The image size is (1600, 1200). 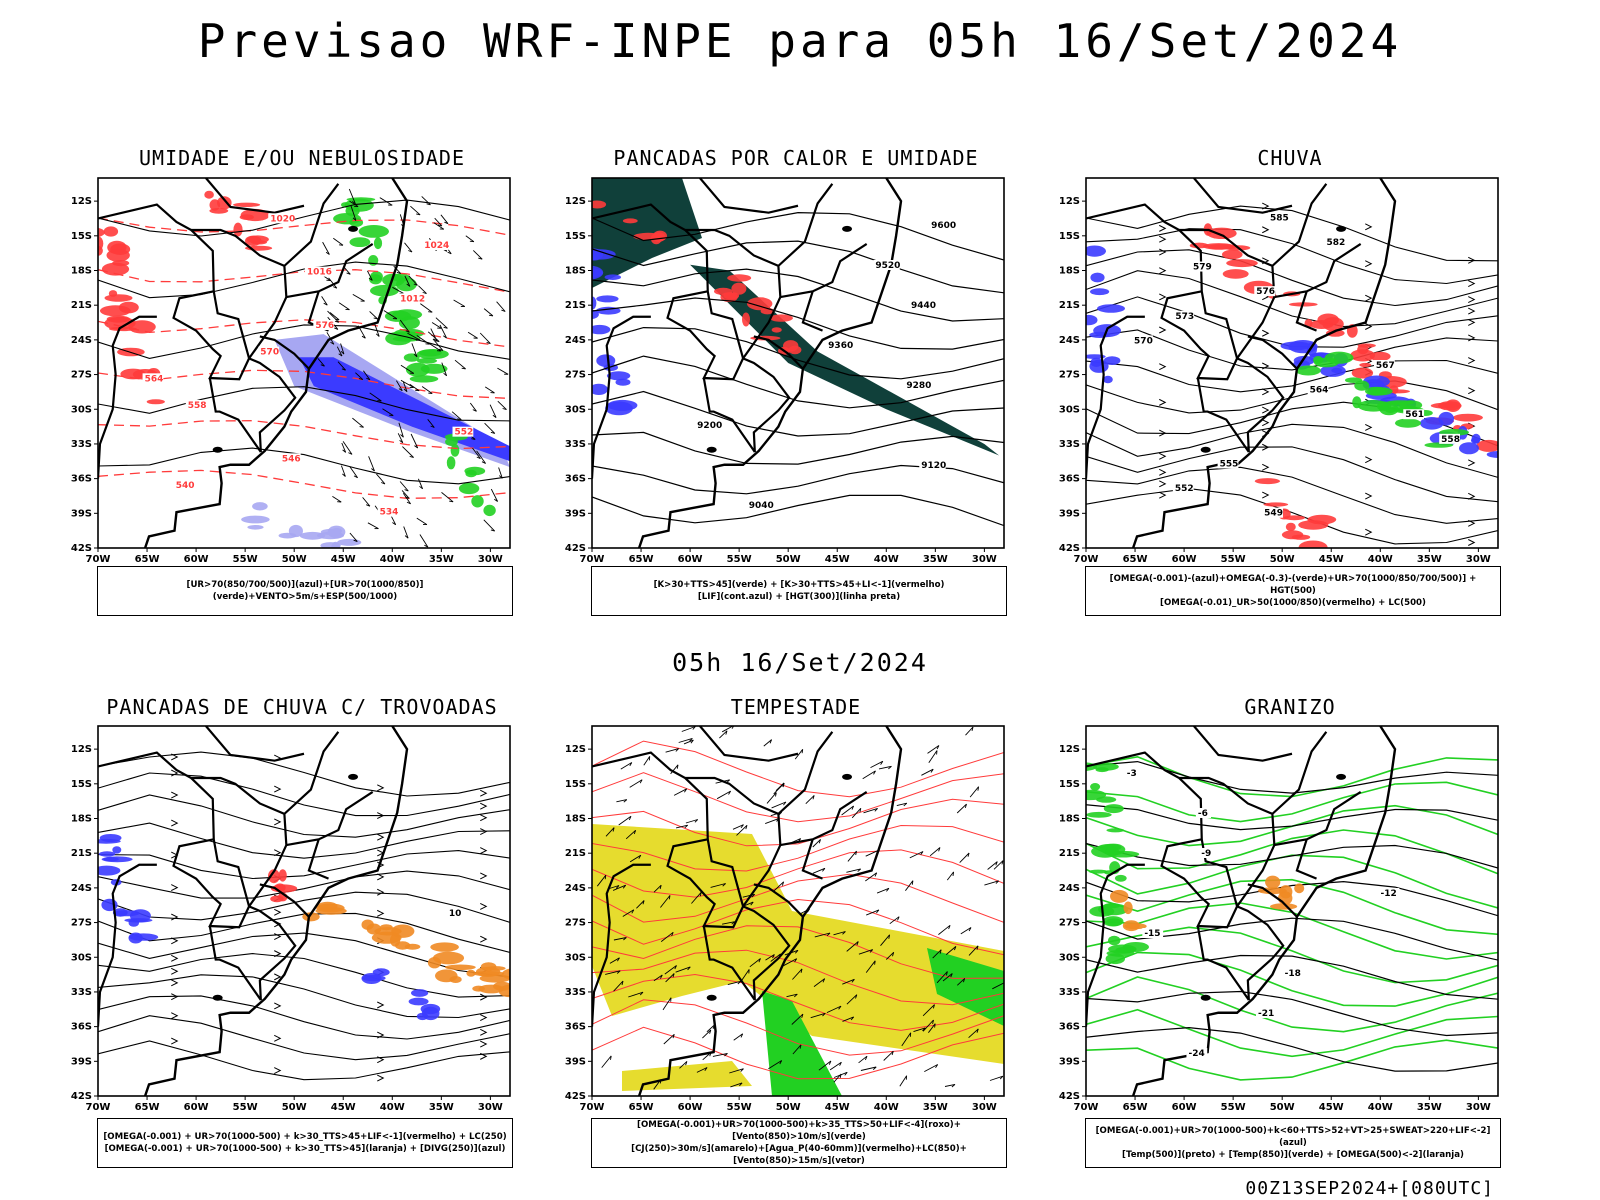 I want to click on y-tick-label: 27S, so click(x=1069, y=375).